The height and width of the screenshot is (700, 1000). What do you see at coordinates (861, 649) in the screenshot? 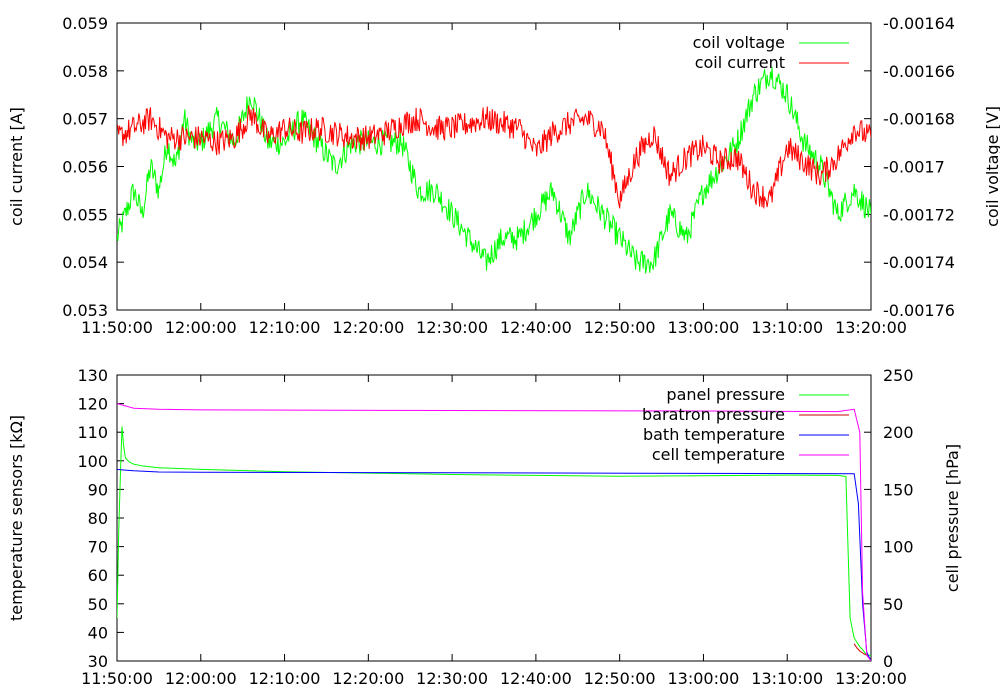
I see `series-line-baratron-pressure` at bounding box center [861, 649].